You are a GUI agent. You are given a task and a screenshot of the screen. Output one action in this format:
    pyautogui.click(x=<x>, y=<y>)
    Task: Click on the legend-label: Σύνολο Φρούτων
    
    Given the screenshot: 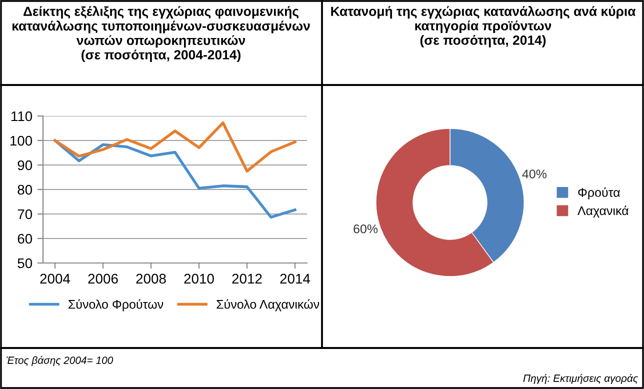 What is the action you would take?
    pyautogui.click(x=116, y=305)
    